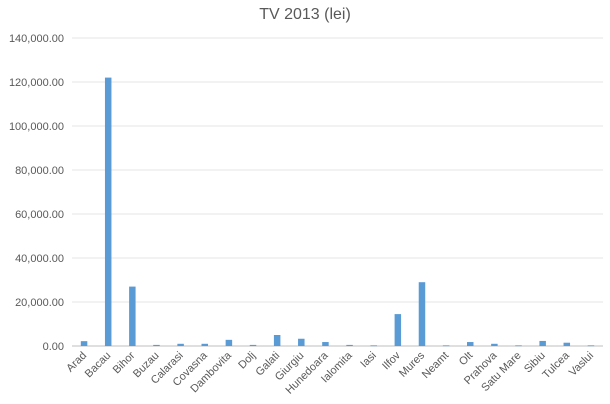 Image resolution: width=610 pixels, height=404 pixels. Describe the element at coordinates (204, 344) in the screenshot. I see `bar-covasna` at that location.